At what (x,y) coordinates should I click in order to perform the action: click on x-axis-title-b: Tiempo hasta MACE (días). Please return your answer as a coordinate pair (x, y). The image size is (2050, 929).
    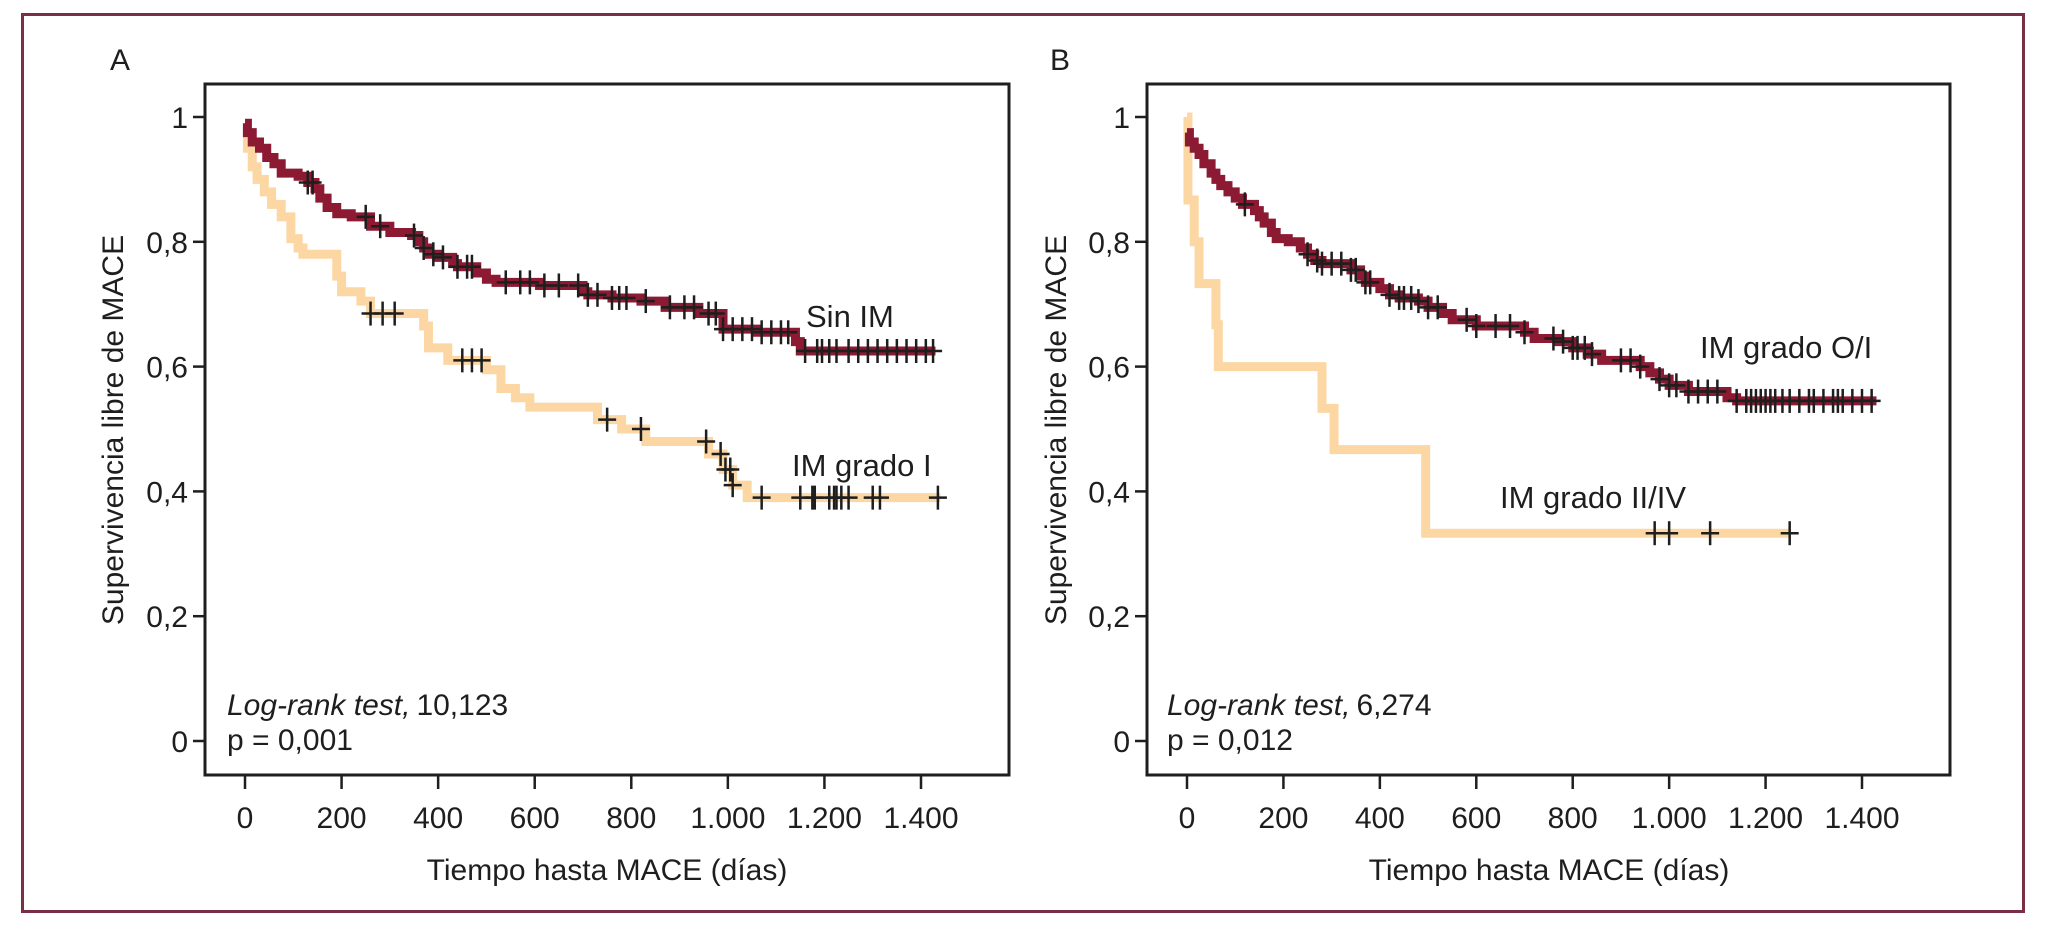
    Looking at the image, I should click on (1549, 870).